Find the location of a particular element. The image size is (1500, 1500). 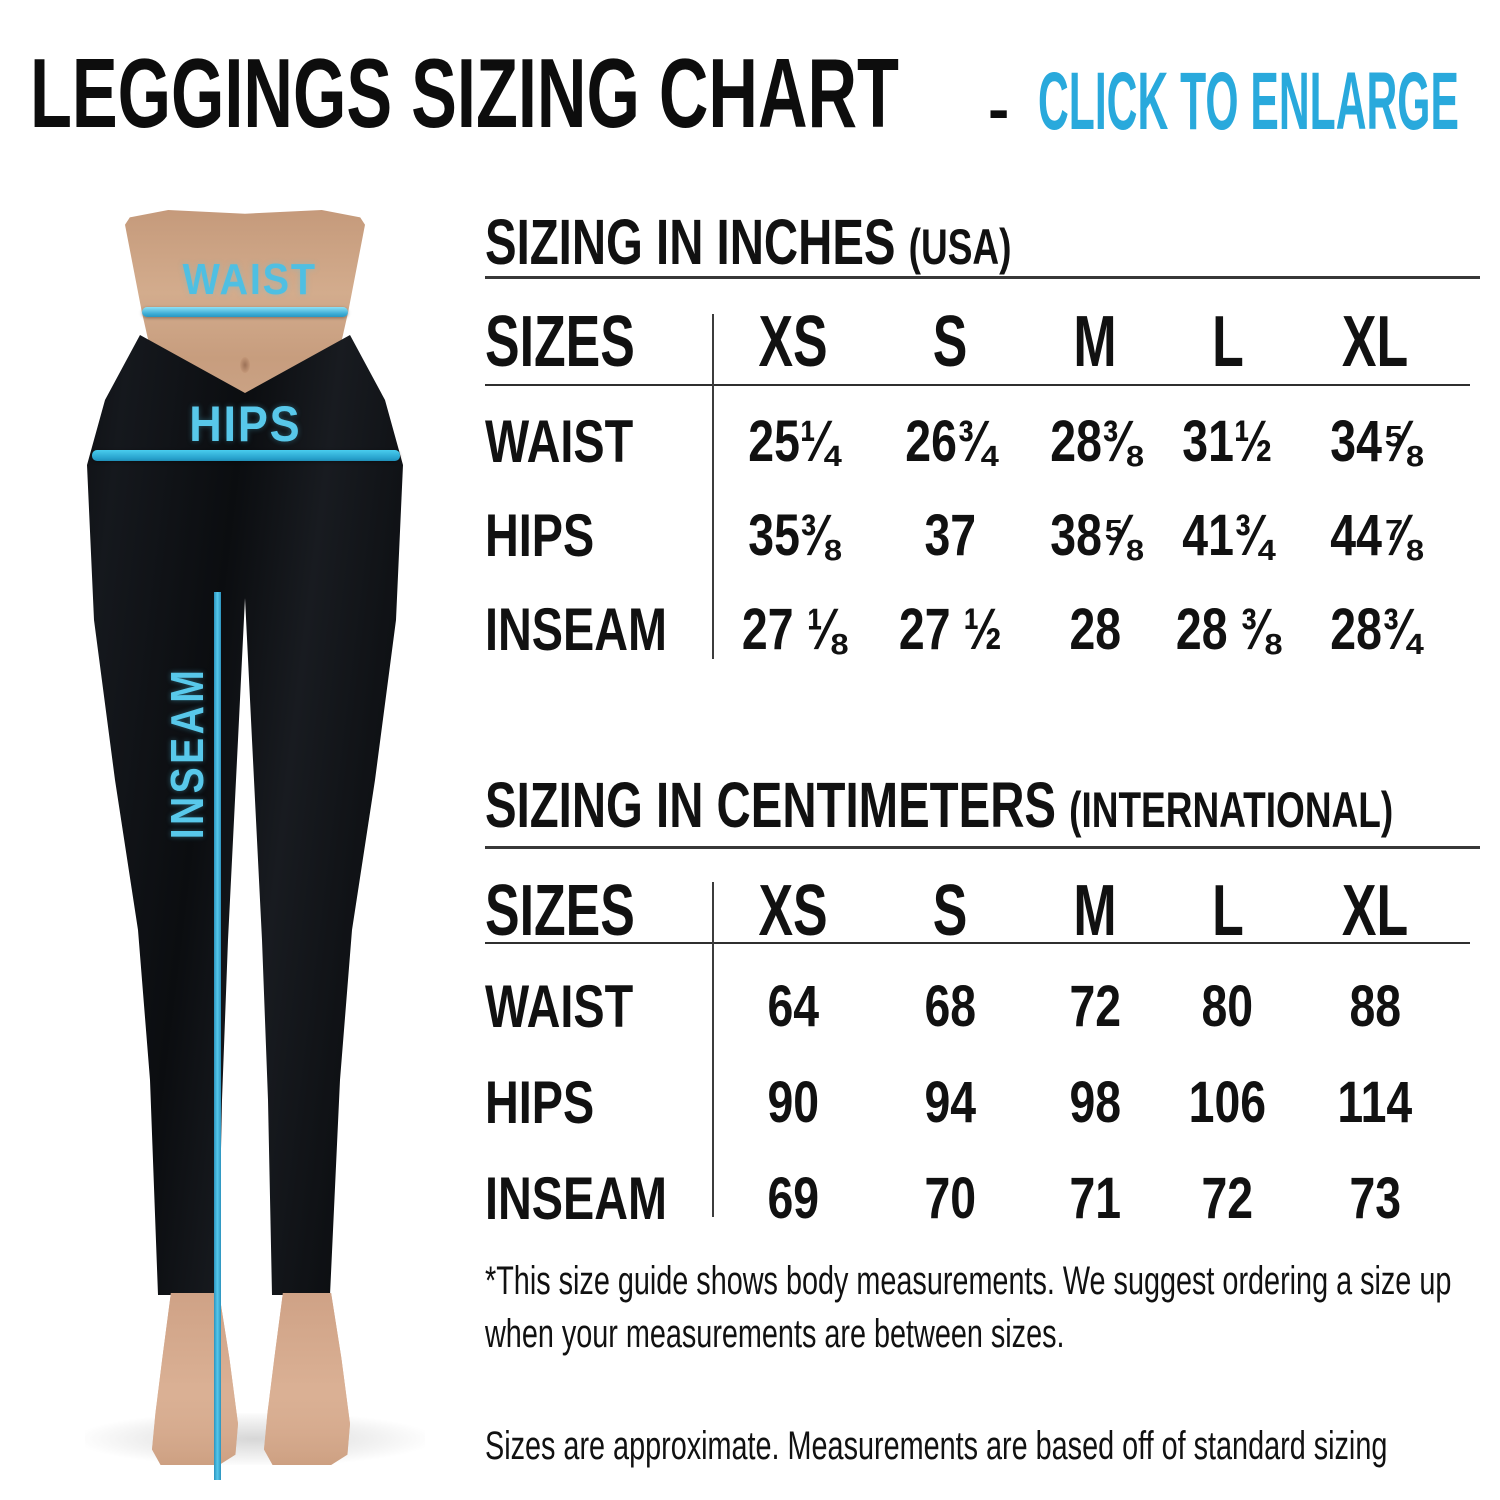

title-dash: - is located at coordinates (999, 109).